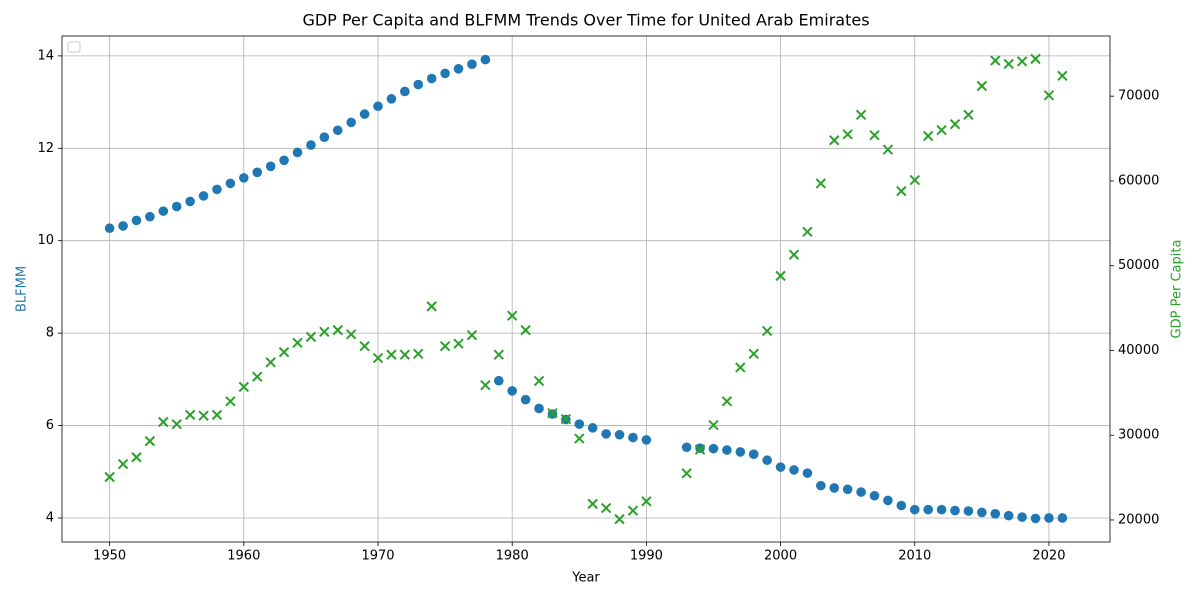 Image resolution: width=1200 pixels, height=604 pixels. What do you see at coordinates (1138, 519) in the screenshot?
I see `y2-tick-label: 20000` at bounding box center [1138, 519].